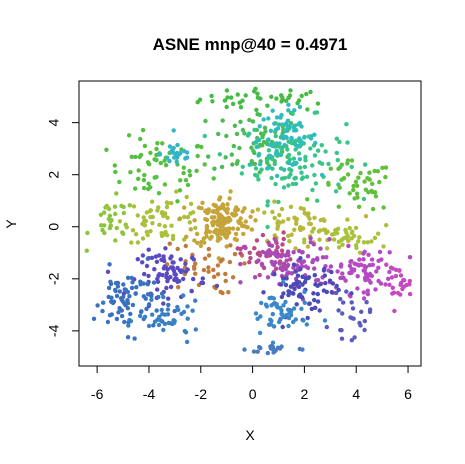 This screenshot has width=465, height=464. Describe the element at coordinates (356, 394) in the screenshot. I see `x-tick-label: 4` at that location.